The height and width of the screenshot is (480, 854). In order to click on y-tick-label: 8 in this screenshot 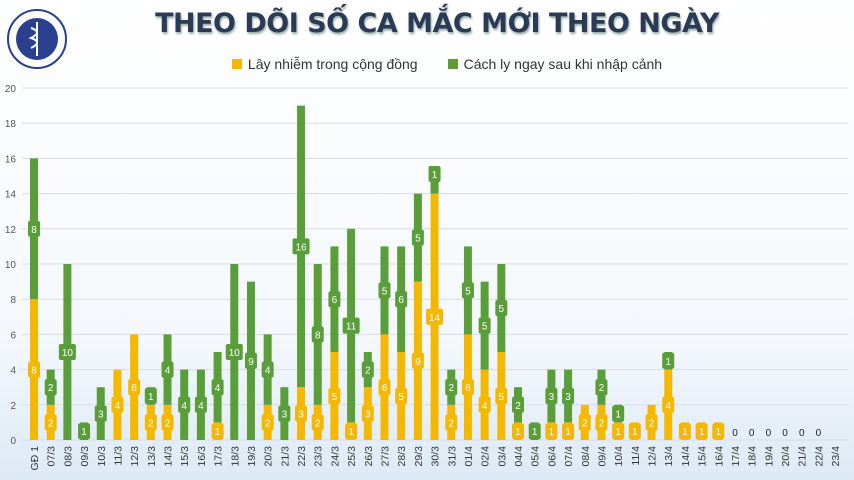, I will do `click(13, 300)`.